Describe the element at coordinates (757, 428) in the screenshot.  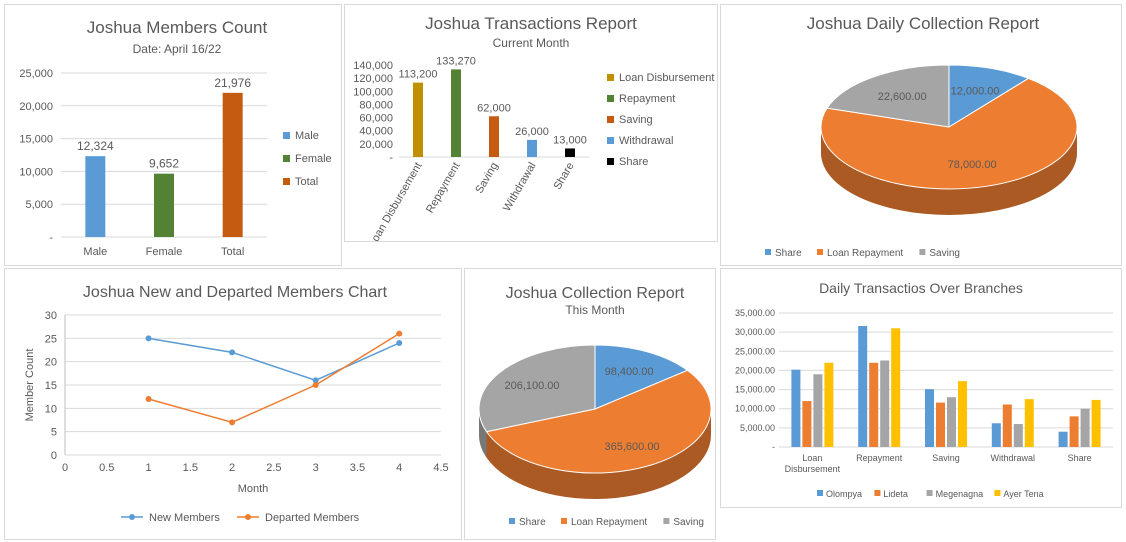
I see `y-tick-label: 5,000.00` at that location.